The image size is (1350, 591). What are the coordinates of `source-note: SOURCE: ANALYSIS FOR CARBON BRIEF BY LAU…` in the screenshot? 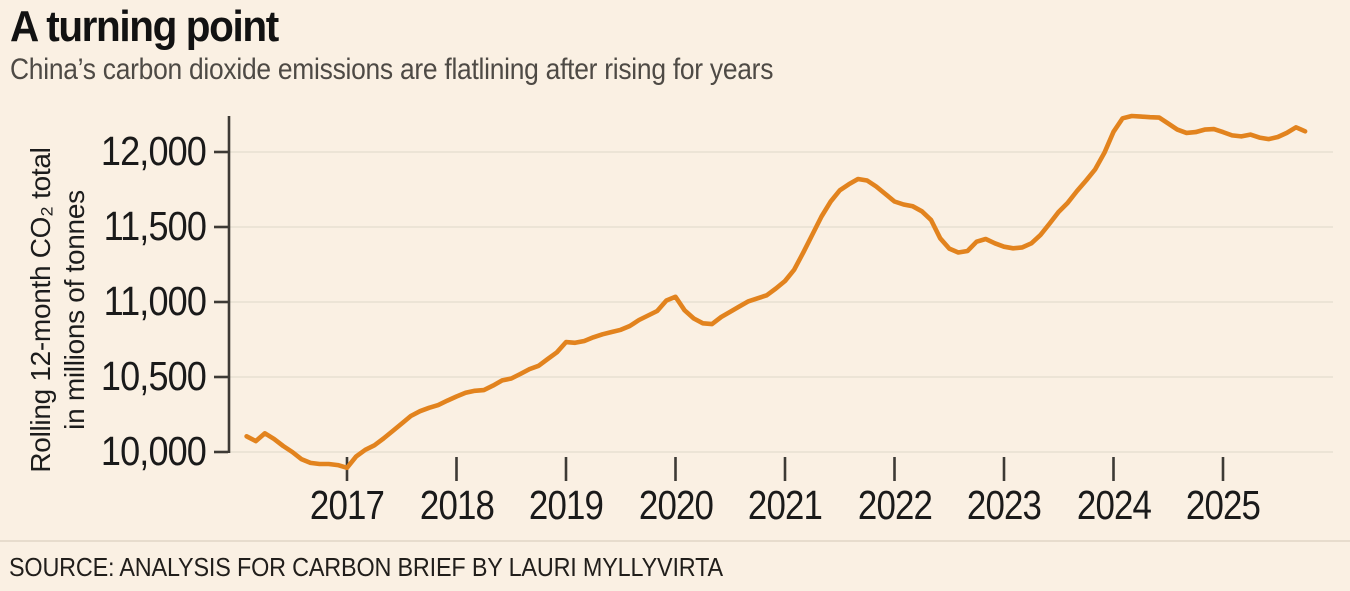 It's located at (366, 567).